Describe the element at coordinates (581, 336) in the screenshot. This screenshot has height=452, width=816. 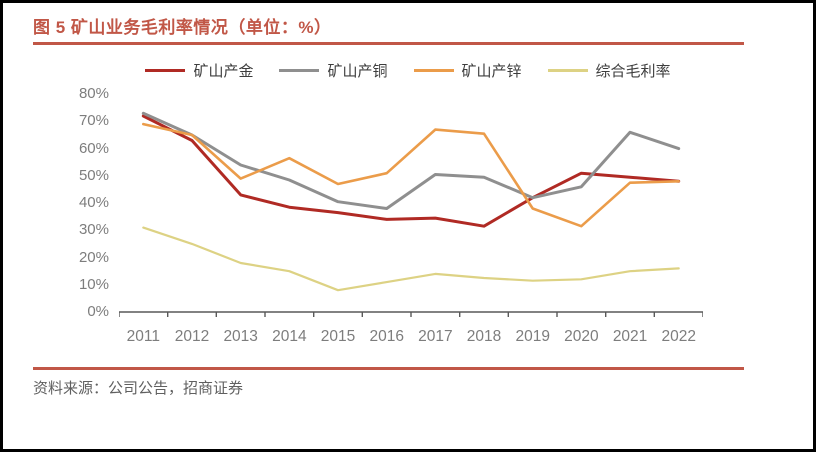
I see `x-tick-label: 2020` at that location.